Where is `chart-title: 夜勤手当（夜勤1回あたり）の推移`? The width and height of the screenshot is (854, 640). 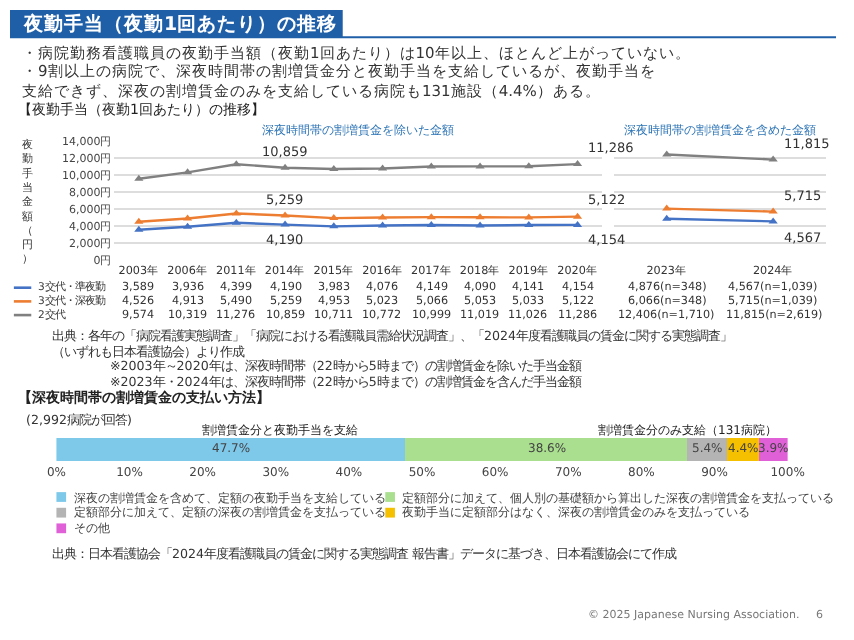
chart-title: 夜勤手当（夜勤1回あたり）の推移 is located at coordinates (180, 24).